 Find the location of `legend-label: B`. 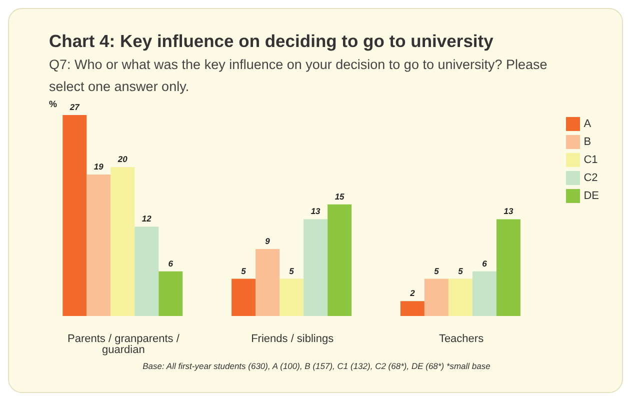

legend-label: B is located at coordinates (588, 142).